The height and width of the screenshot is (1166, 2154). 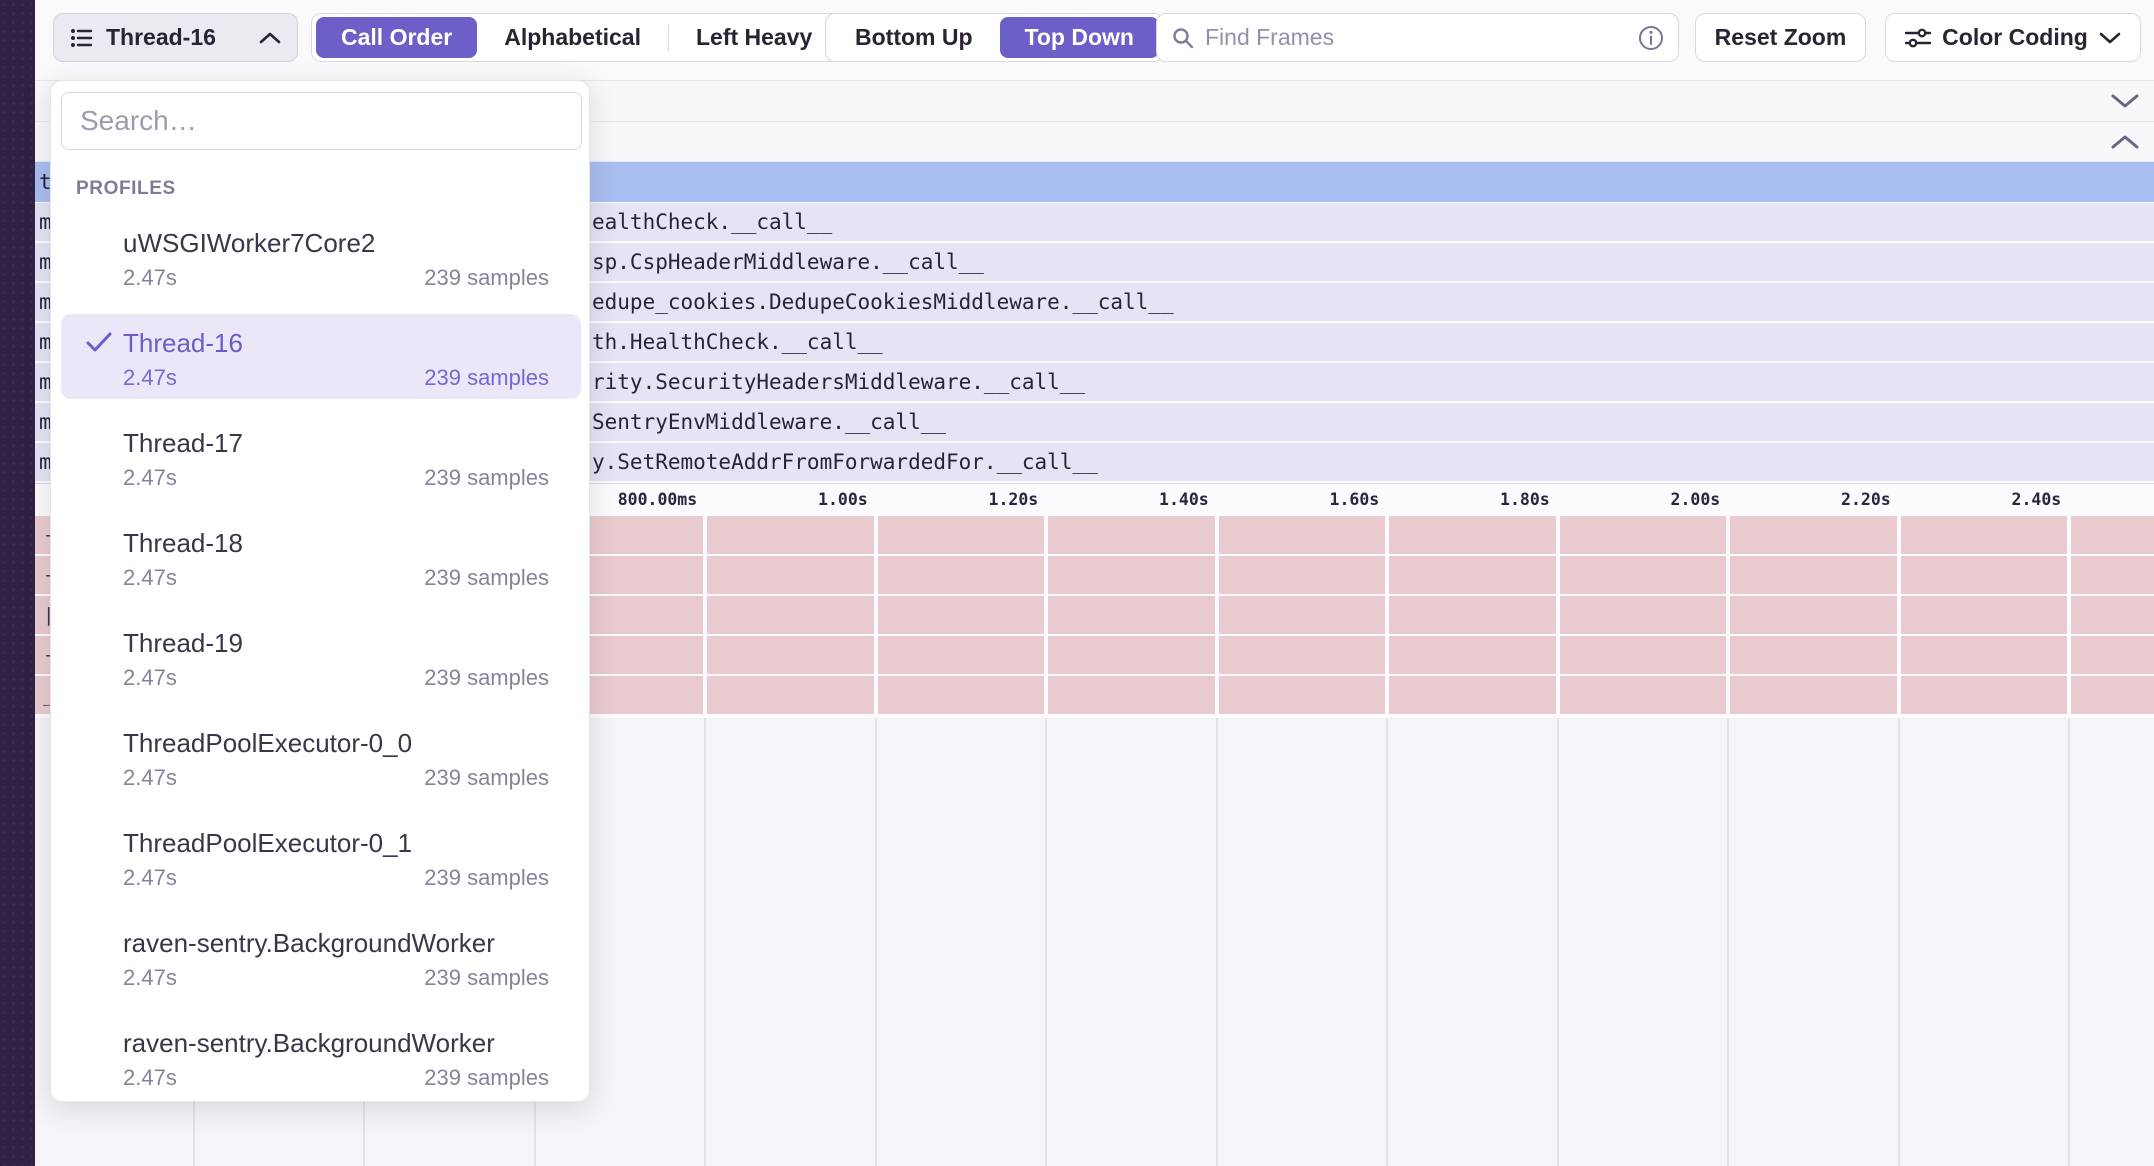 I want to click on profile-list-item: Thread-16 2.47s 239 samples, so click(x=321, y=356).